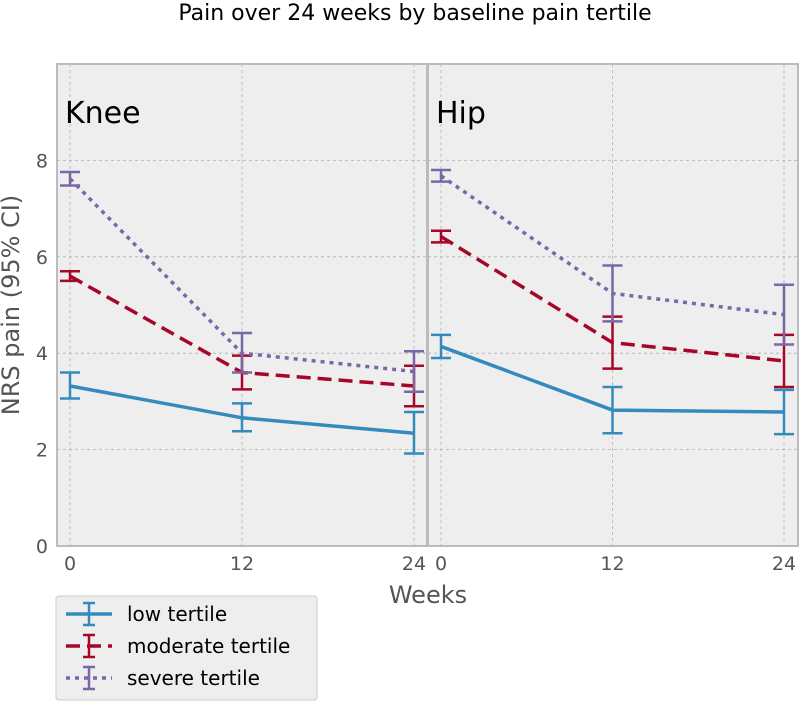 This screenshot has height=701, width=800. I want to click on y-axis-label: NRS pain (95% CI), so click(12, 305).